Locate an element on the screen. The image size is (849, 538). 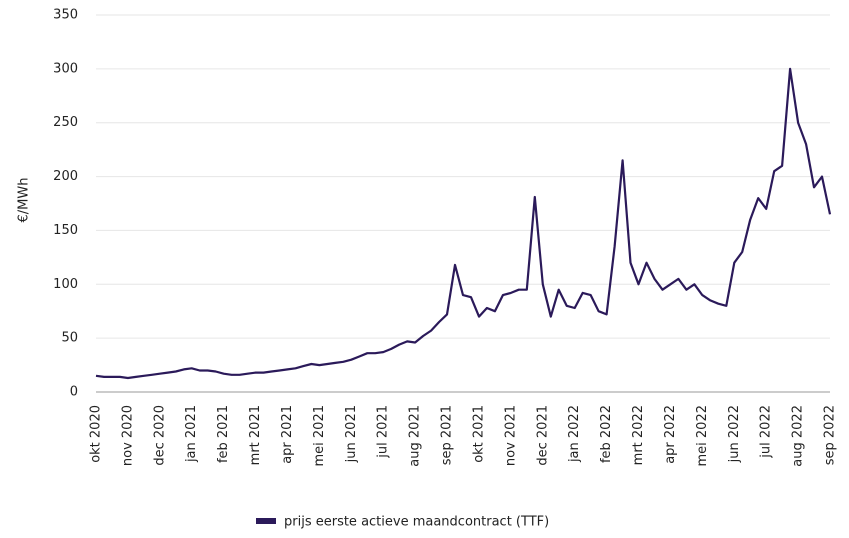
x-tick-label: jan 2022 is located at coordinates (574, 434).